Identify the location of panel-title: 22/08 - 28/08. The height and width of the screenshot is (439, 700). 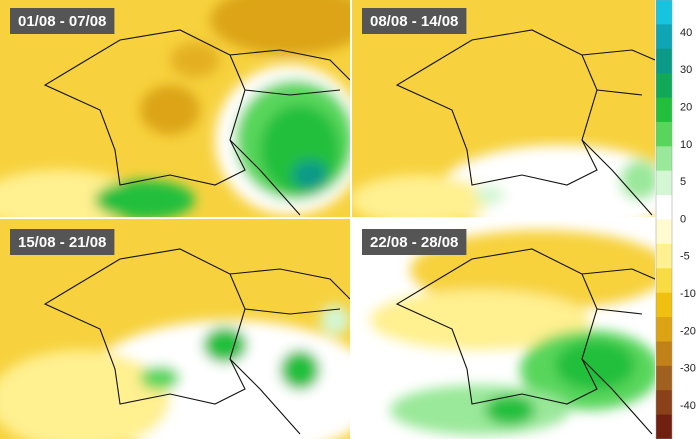
(414, 242).